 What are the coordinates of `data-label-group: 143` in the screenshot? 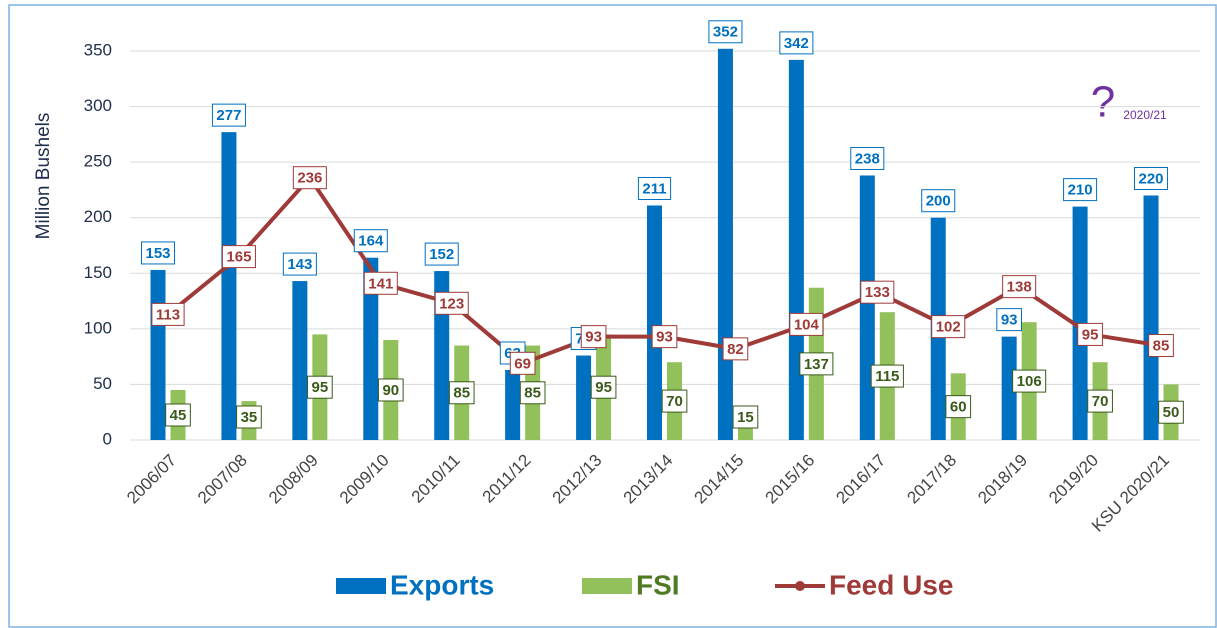 It's located at (299, 264).